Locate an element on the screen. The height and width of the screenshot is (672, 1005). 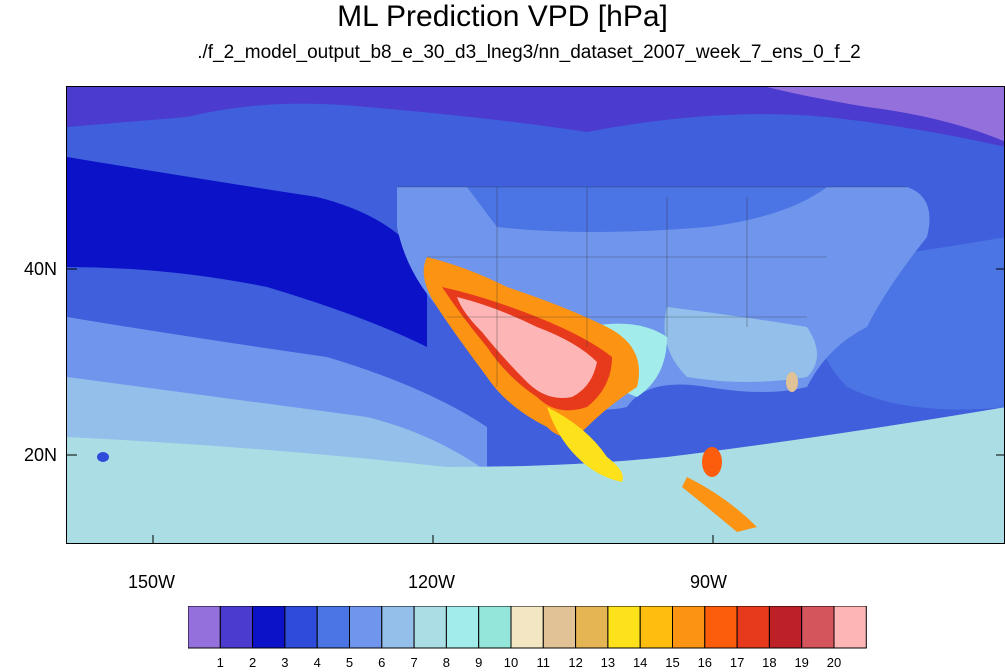
north-pacific-region is located at coordinates (535, 117).